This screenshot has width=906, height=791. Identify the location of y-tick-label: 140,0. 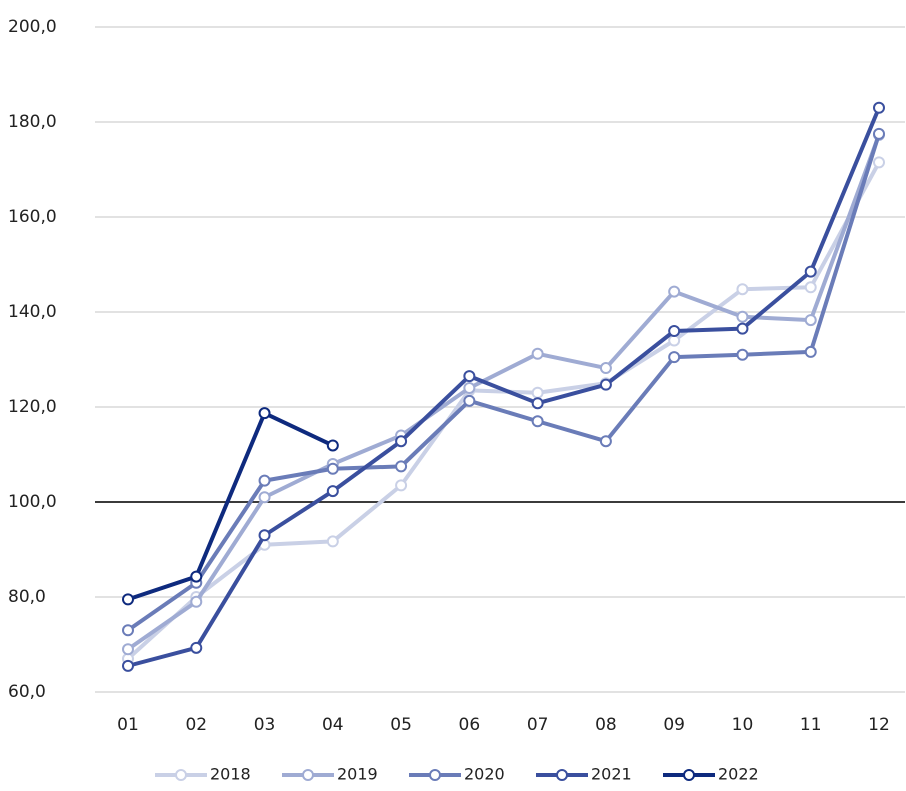
(32, 312).